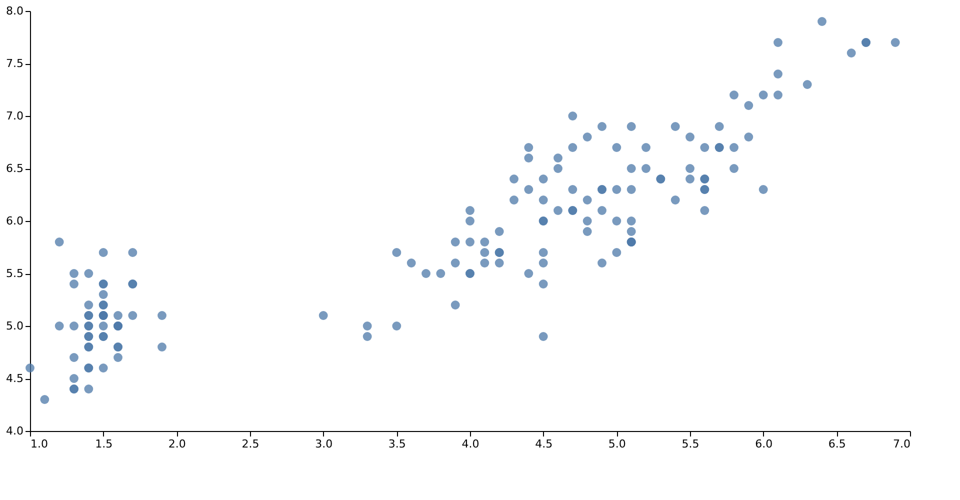  I want to click on x-tick-label: 2.0, so click(177, 444).